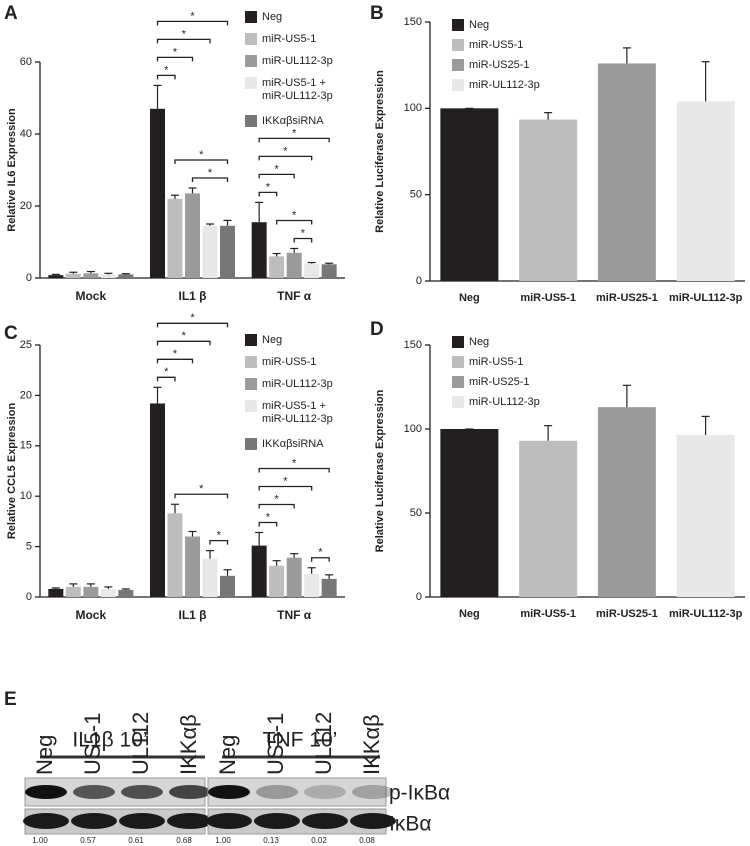 The height and width of the screenshot is (846, 750). What do you see at coordinates (293, 121) in the screenshot?
I see `legend-label: IKKαβsiRNA` at bounding box center [293, 121].